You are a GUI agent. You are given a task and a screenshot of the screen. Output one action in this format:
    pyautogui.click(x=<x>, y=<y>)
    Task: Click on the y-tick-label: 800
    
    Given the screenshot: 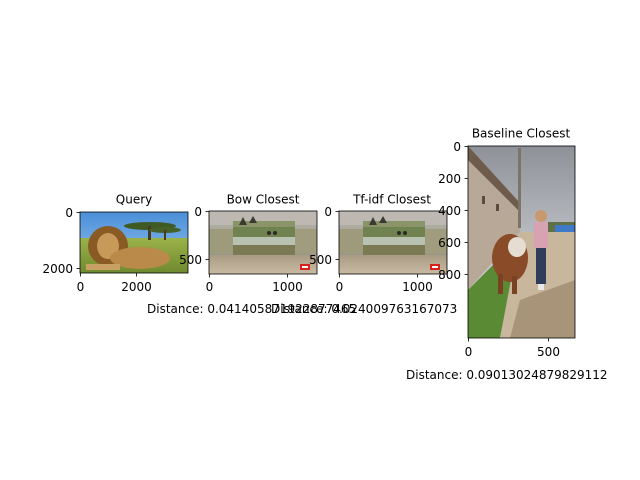 What is the action you would take?
    pyautogui.click(x=449, y=275)
    